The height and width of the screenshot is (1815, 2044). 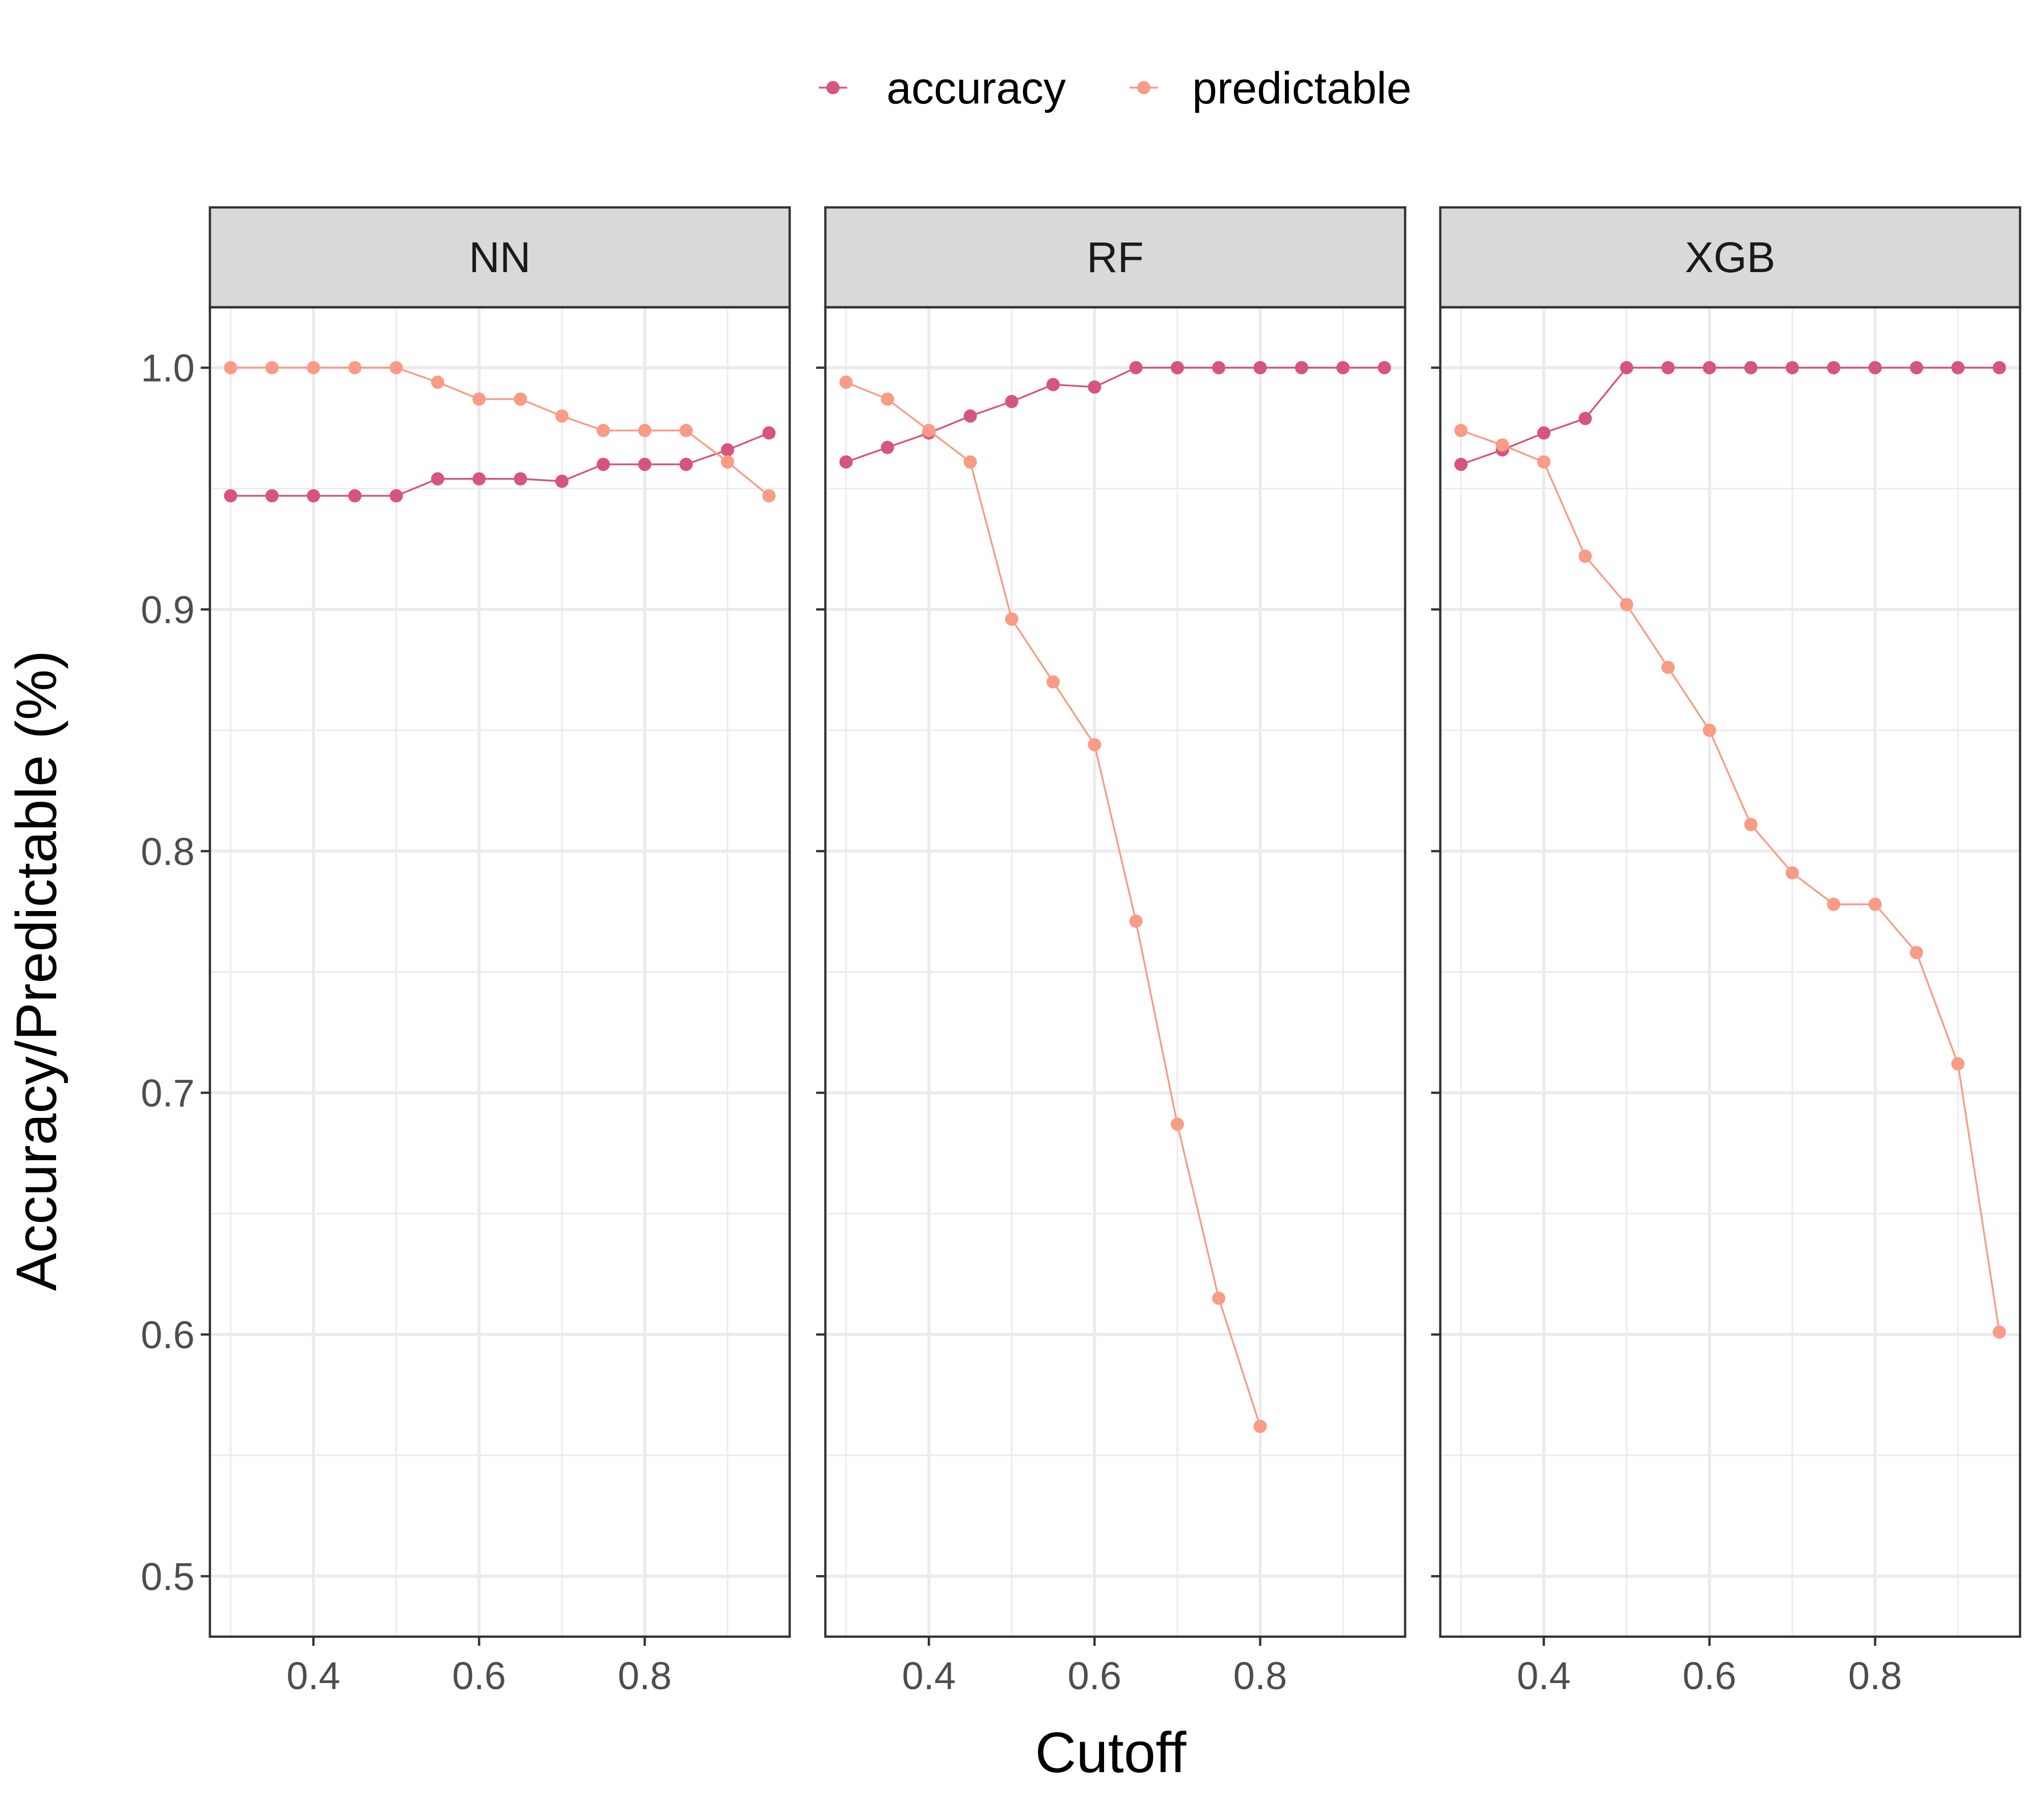 I want to click on facet-strip-label: XGB, so click(x=1730, y=257).